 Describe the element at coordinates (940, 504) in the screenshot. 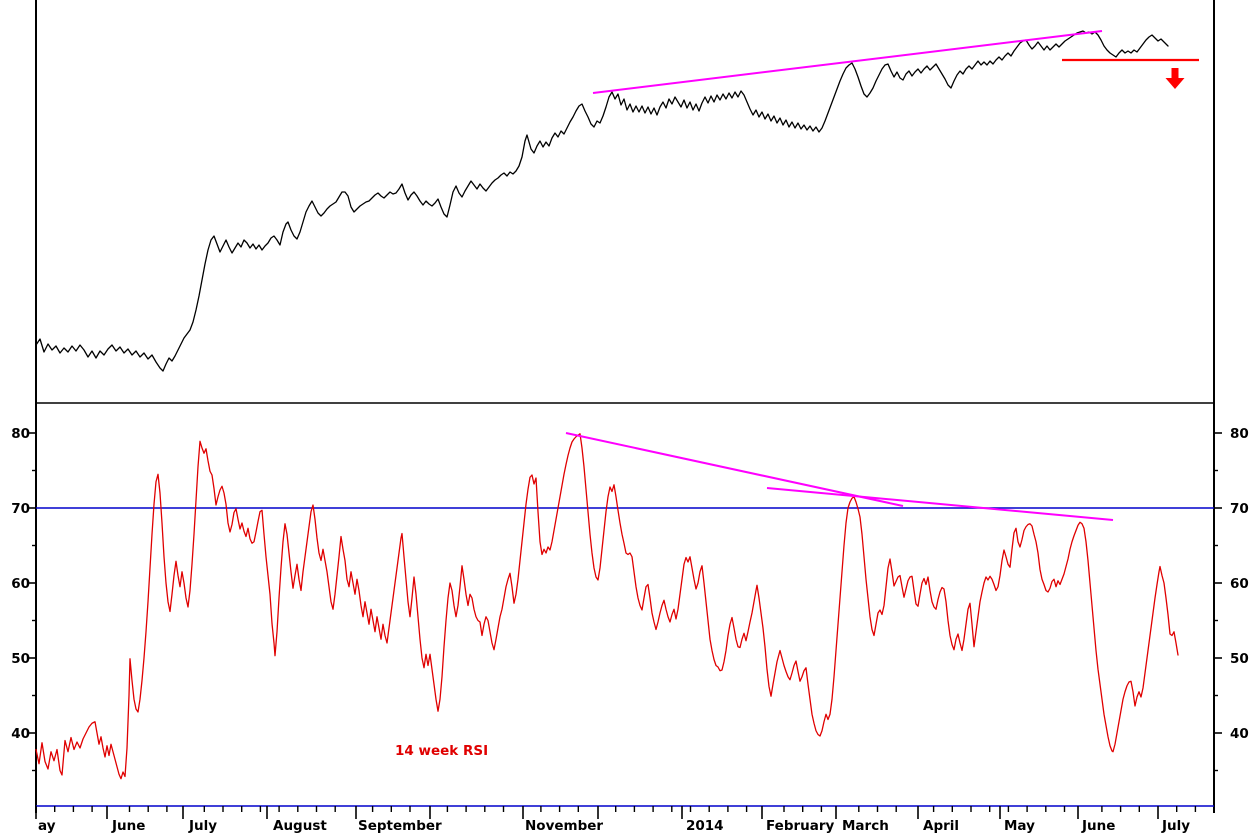

I see `rsi-trendline-short` at that location.